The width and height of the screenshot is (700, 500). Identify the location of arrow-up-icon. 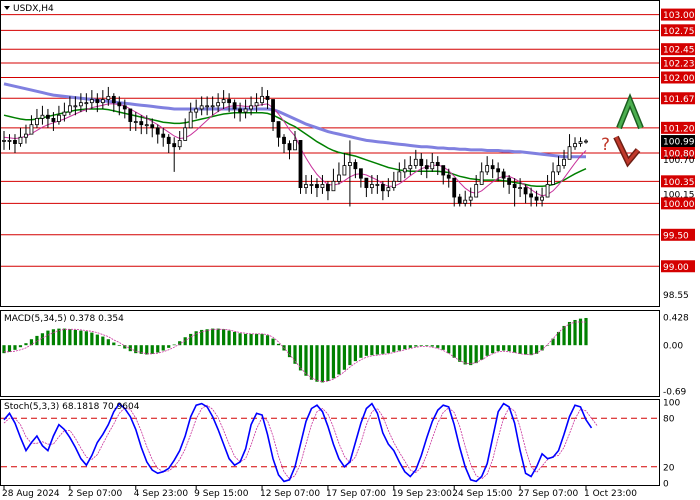
(630, 113).